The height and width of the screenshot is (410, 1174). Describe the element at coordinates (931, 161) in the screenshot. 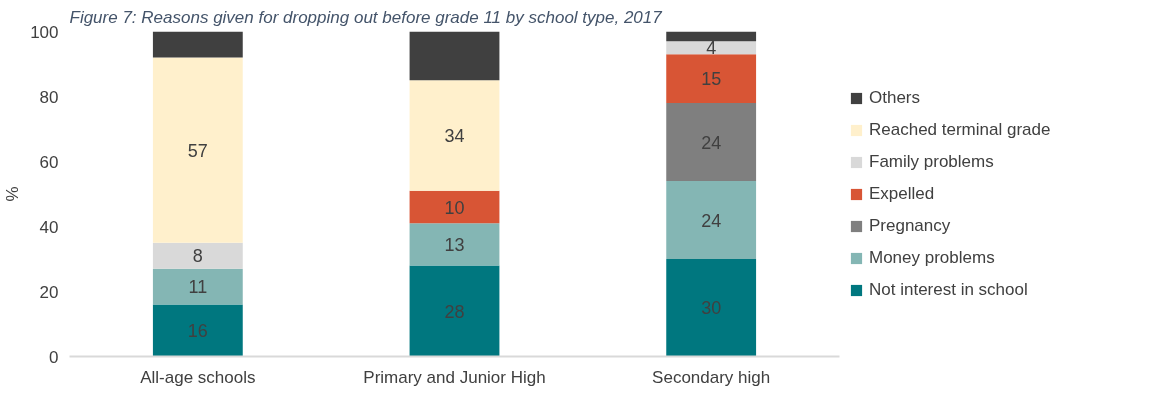

I see `legend-label: Family problems` at that location.